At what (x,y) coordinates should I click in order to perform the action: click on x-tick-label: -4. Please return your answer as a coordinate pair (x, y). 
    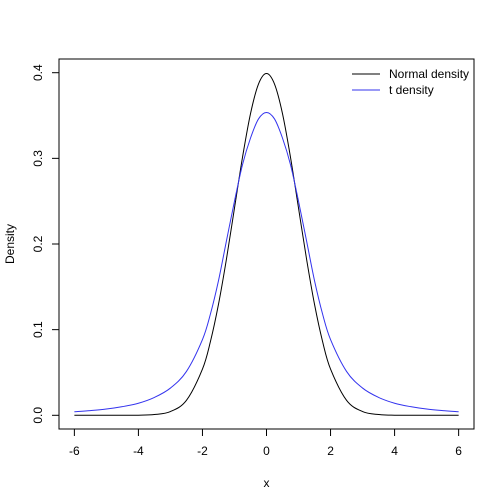
    Looking at the image, I should click on (138, 451).